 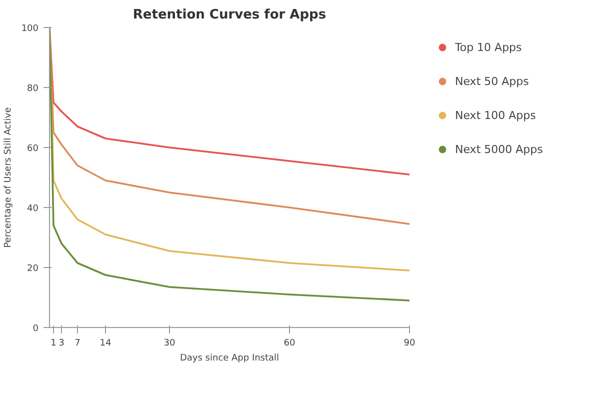 What do you see at coordinates (61, 343) in the screenshot?
I see `x-tick-label: 3` at bounding box center [61, 343].